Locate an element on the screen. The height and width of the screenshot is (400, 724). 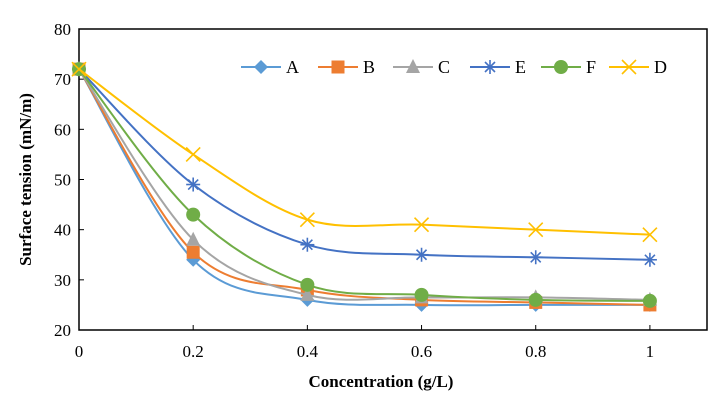
x-tick-label: 0.4 is located at coordinates (308, 351).